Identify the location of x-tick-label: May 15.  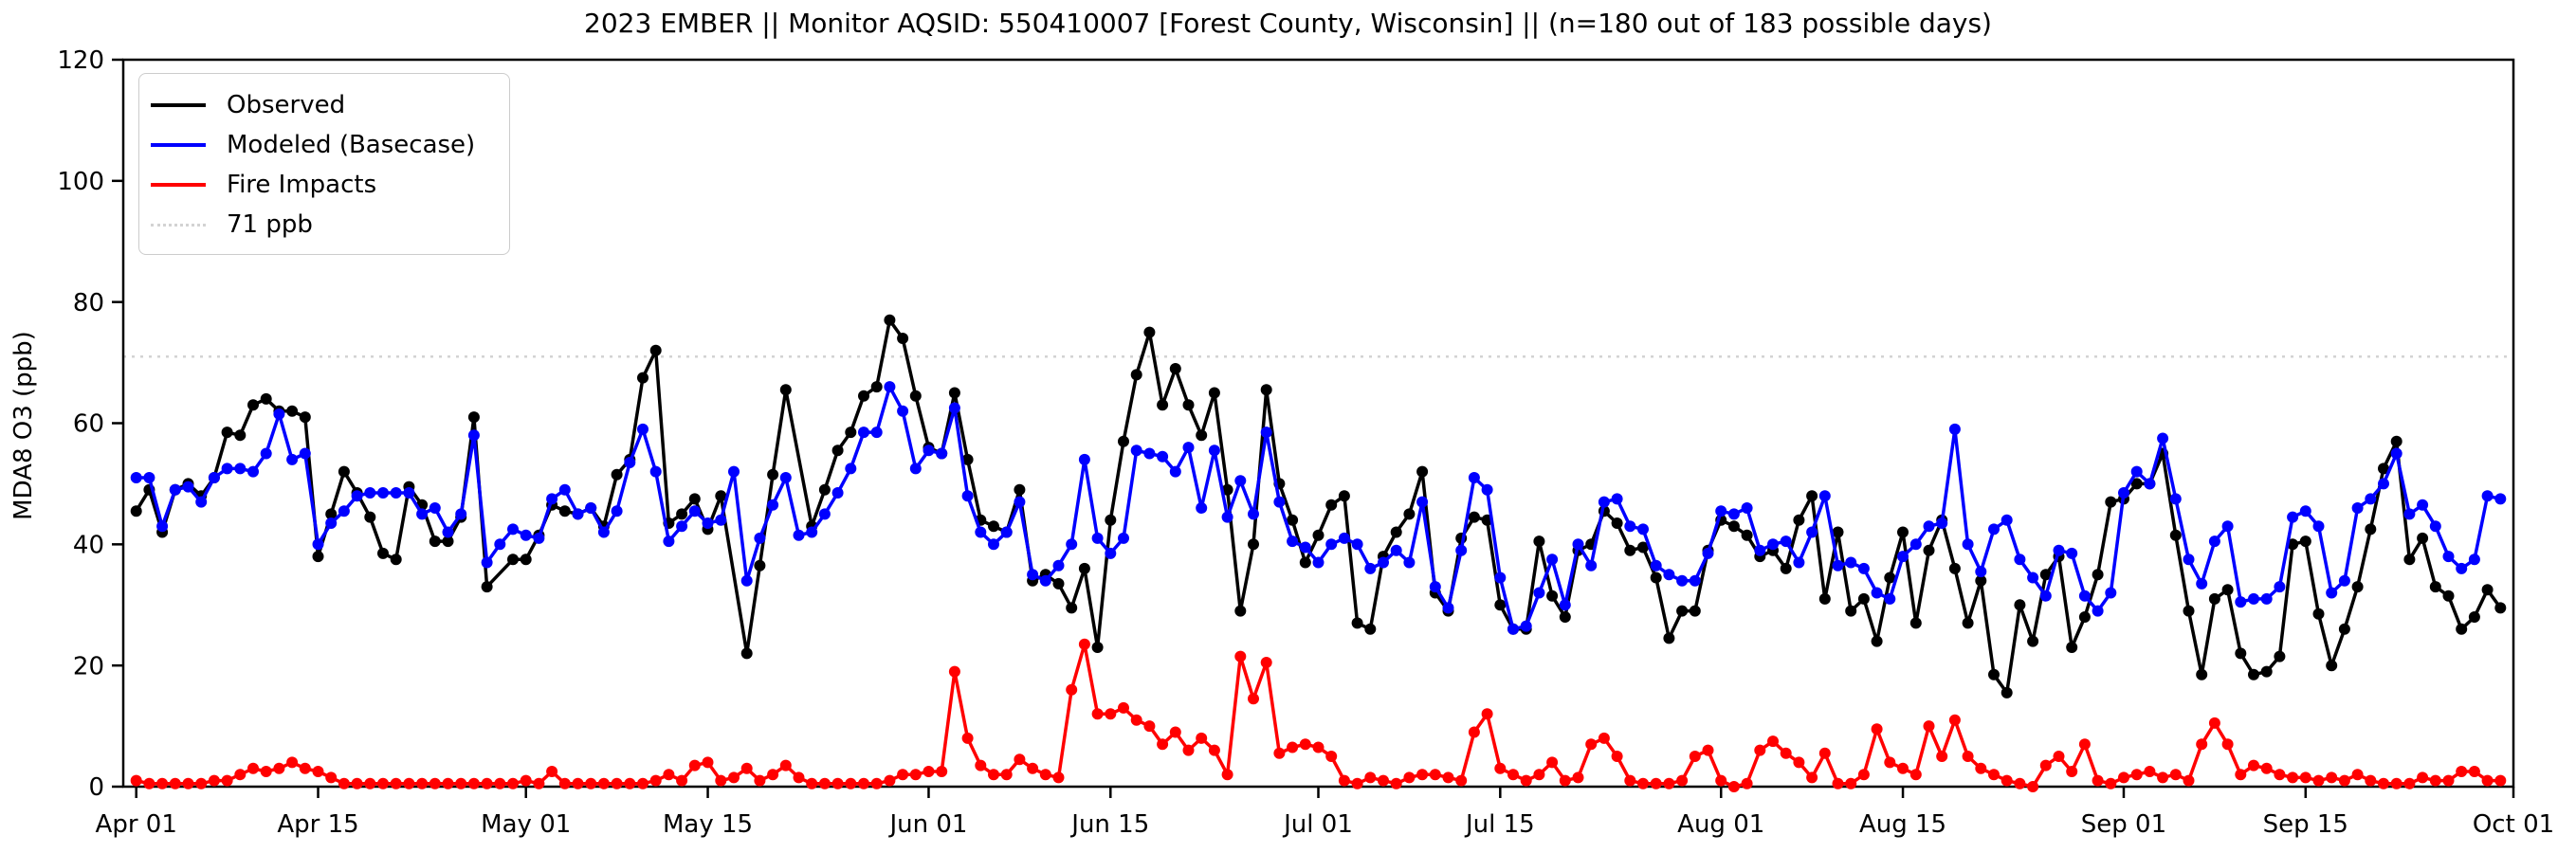
(708, 824).